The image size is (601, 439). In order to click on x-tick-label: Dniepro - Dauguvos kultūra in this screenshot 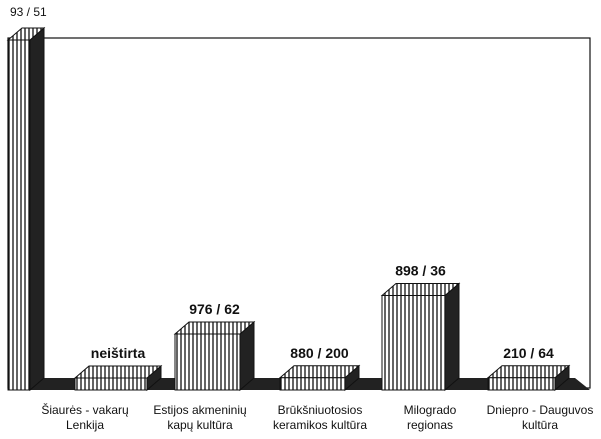, I will do `click(540, 417)`.